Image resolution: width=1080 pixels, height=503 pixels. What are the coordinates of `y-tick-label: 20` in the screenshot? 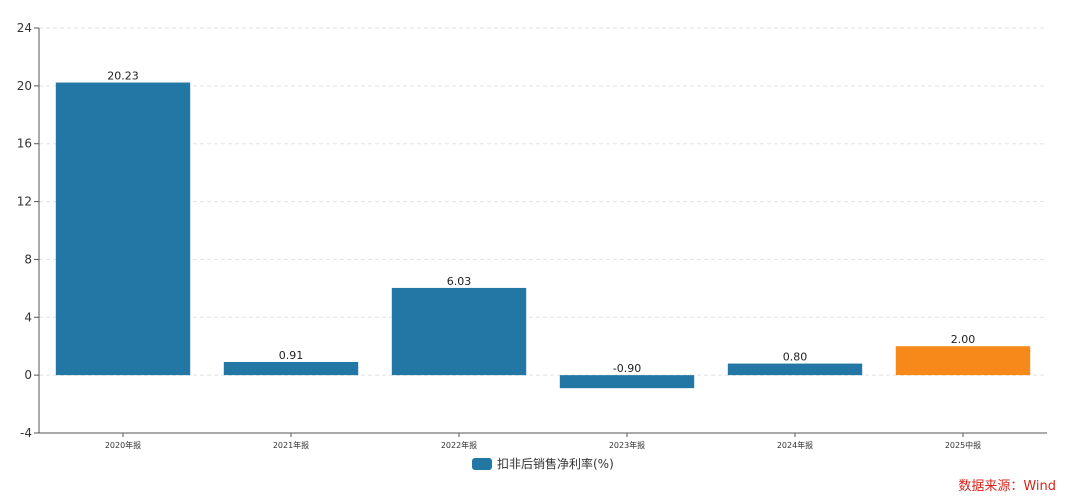 It's located at (24, 86).